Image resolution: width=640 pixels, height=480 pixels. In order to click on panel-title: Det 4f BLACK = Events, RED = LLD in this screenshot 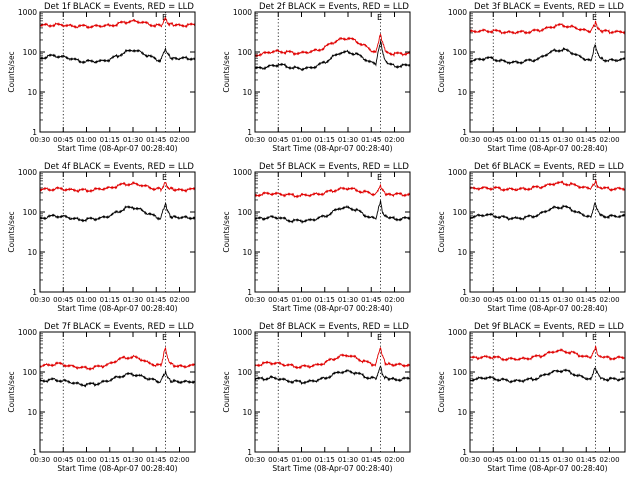, I will do `click(119, 167)`.